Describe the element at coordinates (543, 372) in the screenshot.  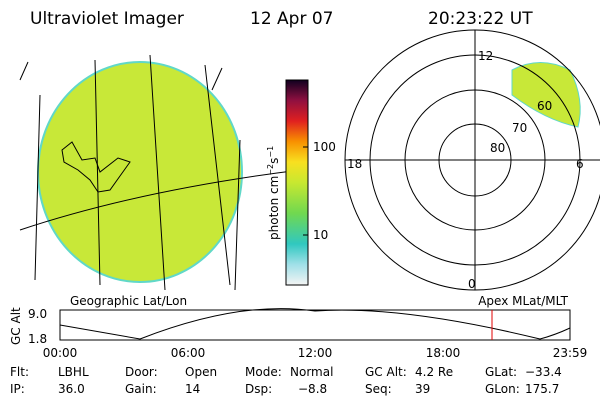
I see `info-value: −33.4` at that location.